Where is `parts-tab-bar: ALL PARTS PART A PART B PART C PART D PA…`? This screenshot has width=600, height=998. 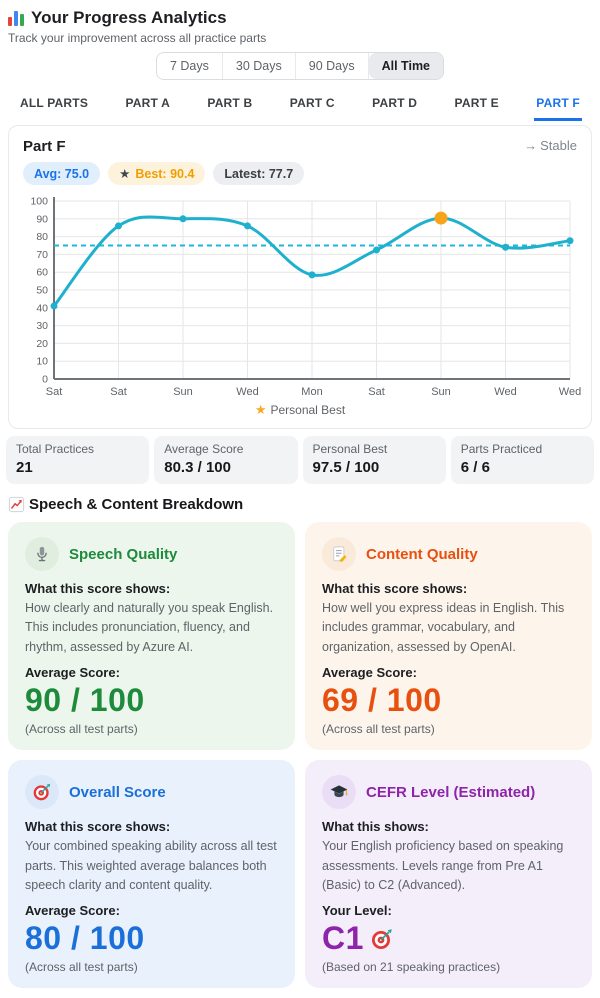
parts-tab-bar: ALL PARTS PART A PART B PART C PART D PA… is located at coordinates (300, 105).